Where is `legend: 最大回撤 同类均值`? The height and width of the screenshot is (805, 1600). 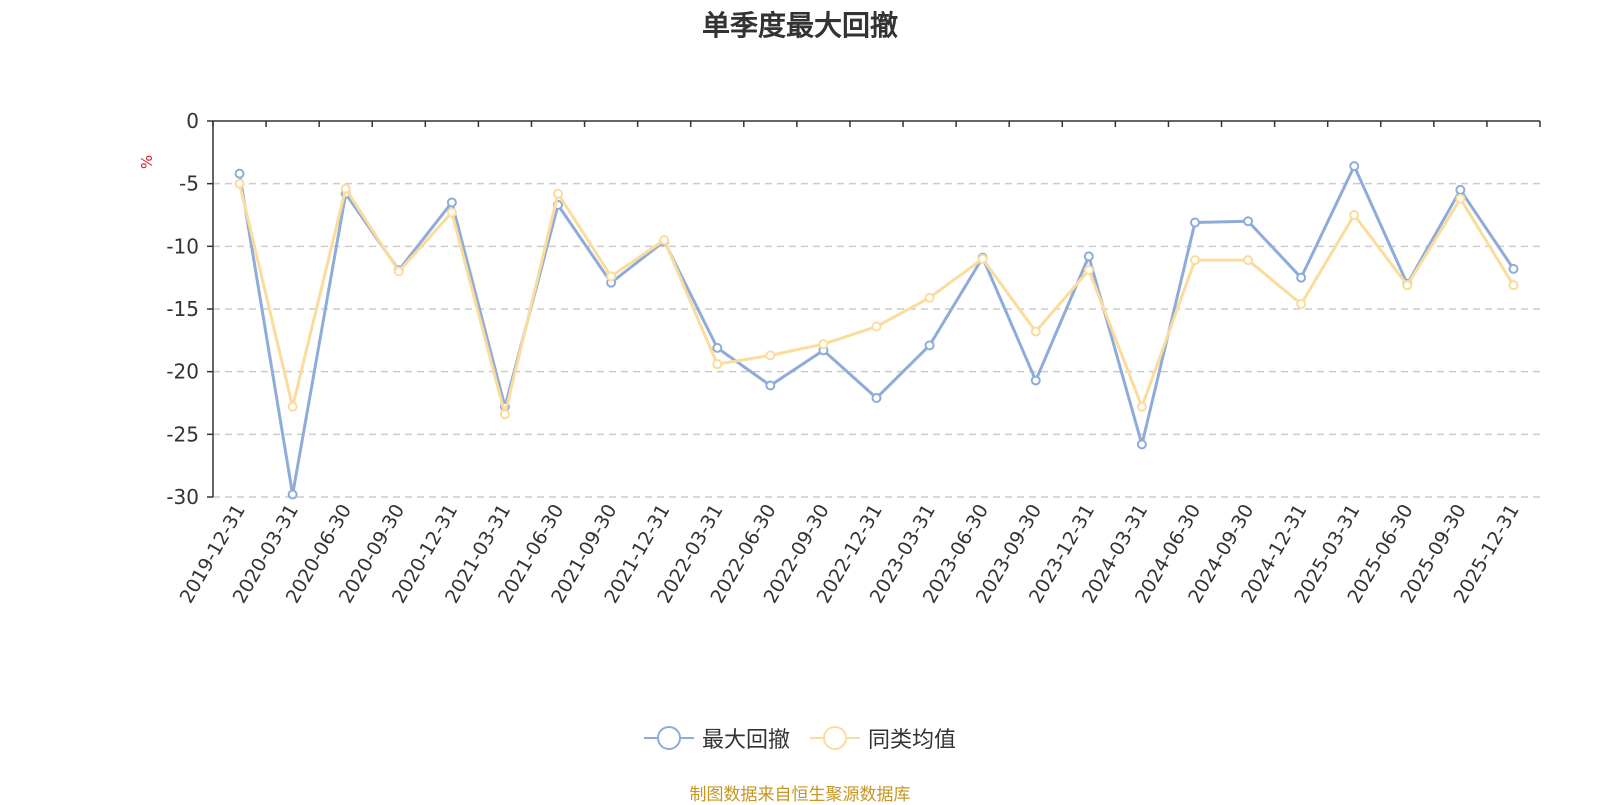
legend: 最大回撤 同类均值 is located at coordinates (800, 738).